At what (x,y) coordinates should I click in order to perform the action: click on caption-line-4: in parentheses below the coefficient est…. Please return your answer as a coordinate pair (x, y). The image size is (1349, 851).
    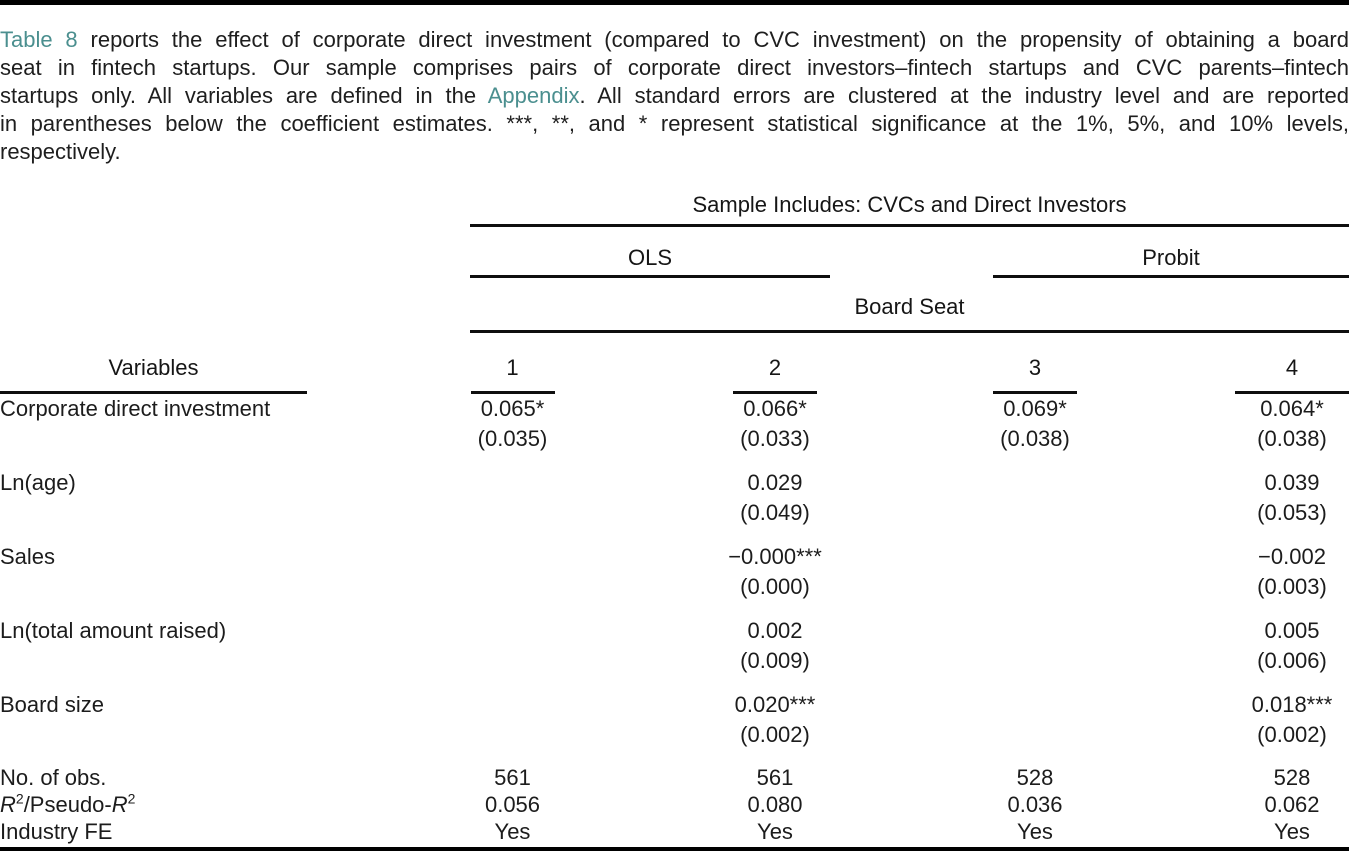
    Looking at the image, I should click on (674, 124).